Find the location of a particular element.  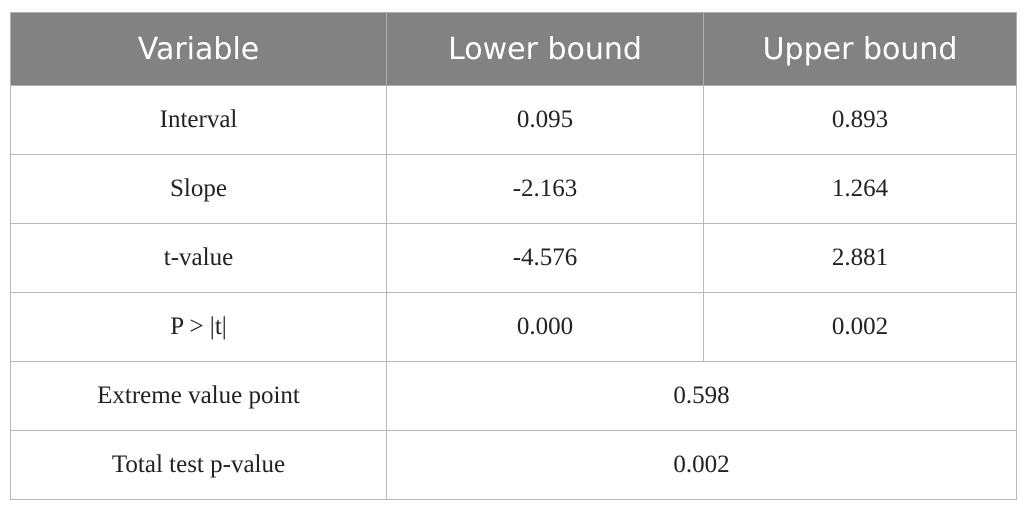

row-label: Interval is located at coordinates (198, 120).